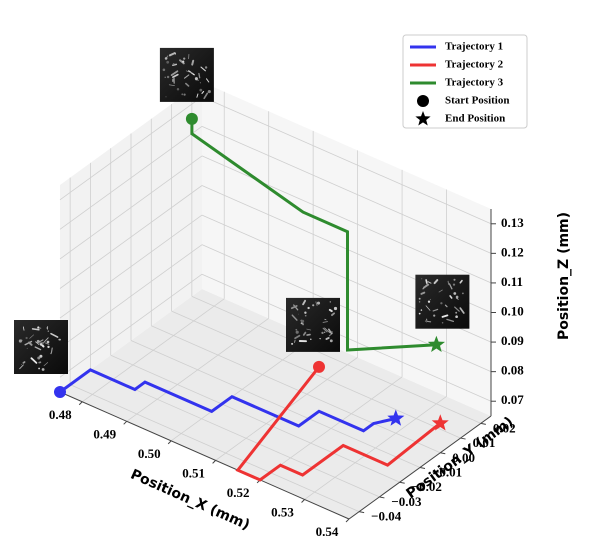 The image size is (598, 560). I want to click on trajectory-2-start-point, so click(319, 366).